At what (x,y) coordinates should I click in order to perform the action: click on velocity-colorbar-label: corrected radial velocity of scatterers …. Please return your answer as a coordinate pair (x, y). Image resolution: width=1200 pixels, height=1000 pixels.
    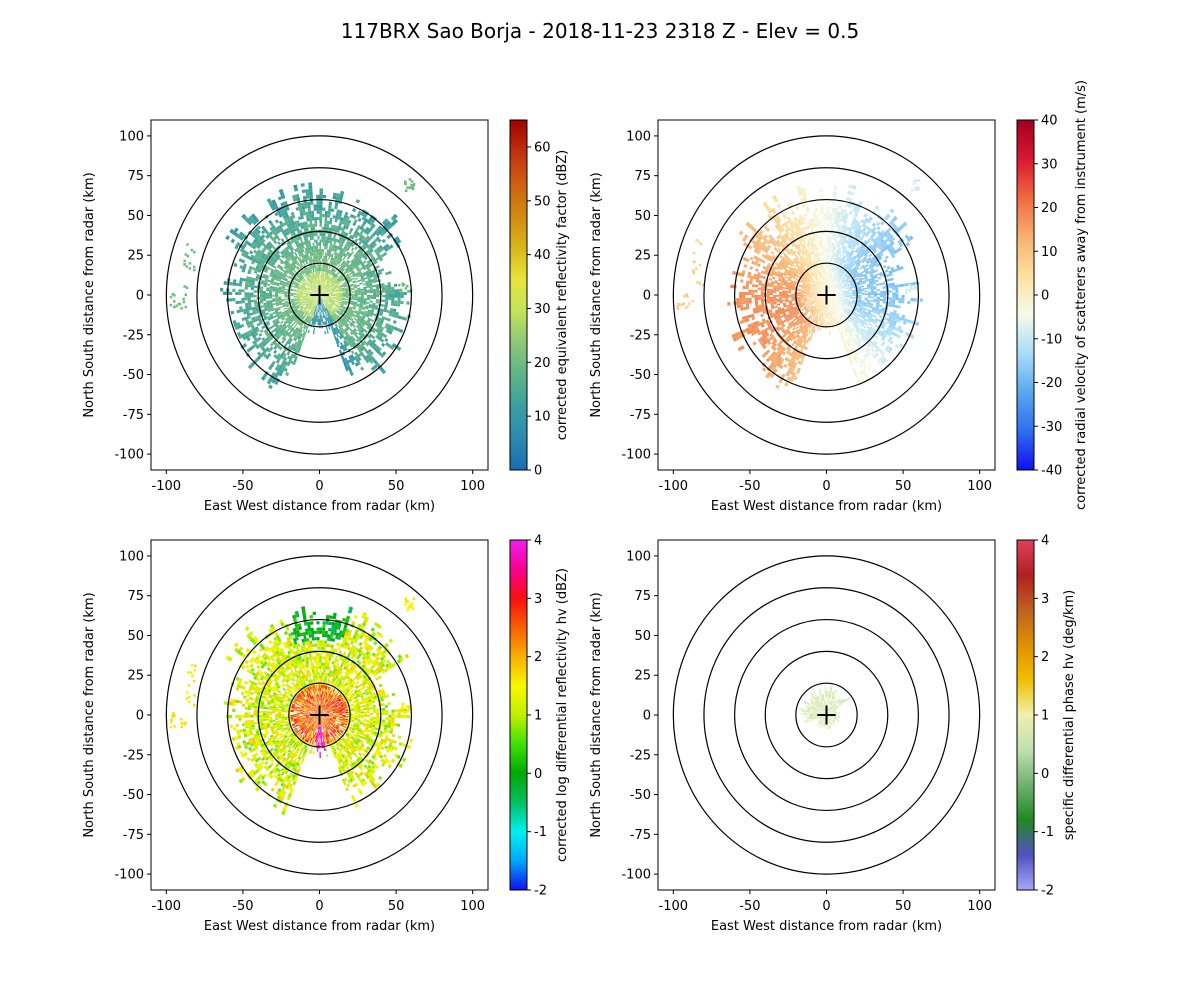
    Looking at the image, I should click on (1081, 295).